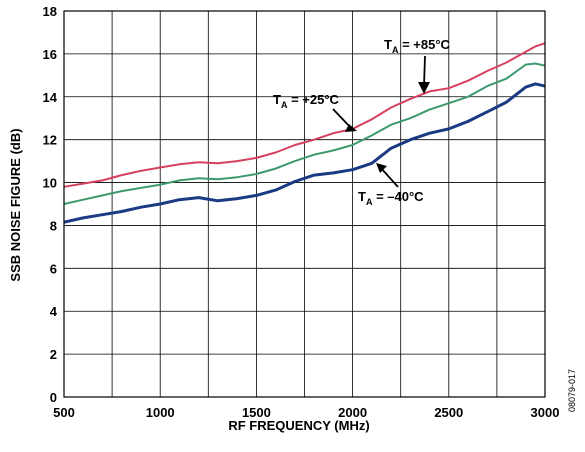 Image resolution: width=585 pixels, height=452 pixels. Describe the element at coordinates (15, 204) in the screenshot. I see `y-axis-label: SSB NOISE FIGURE (dB)` at that location.